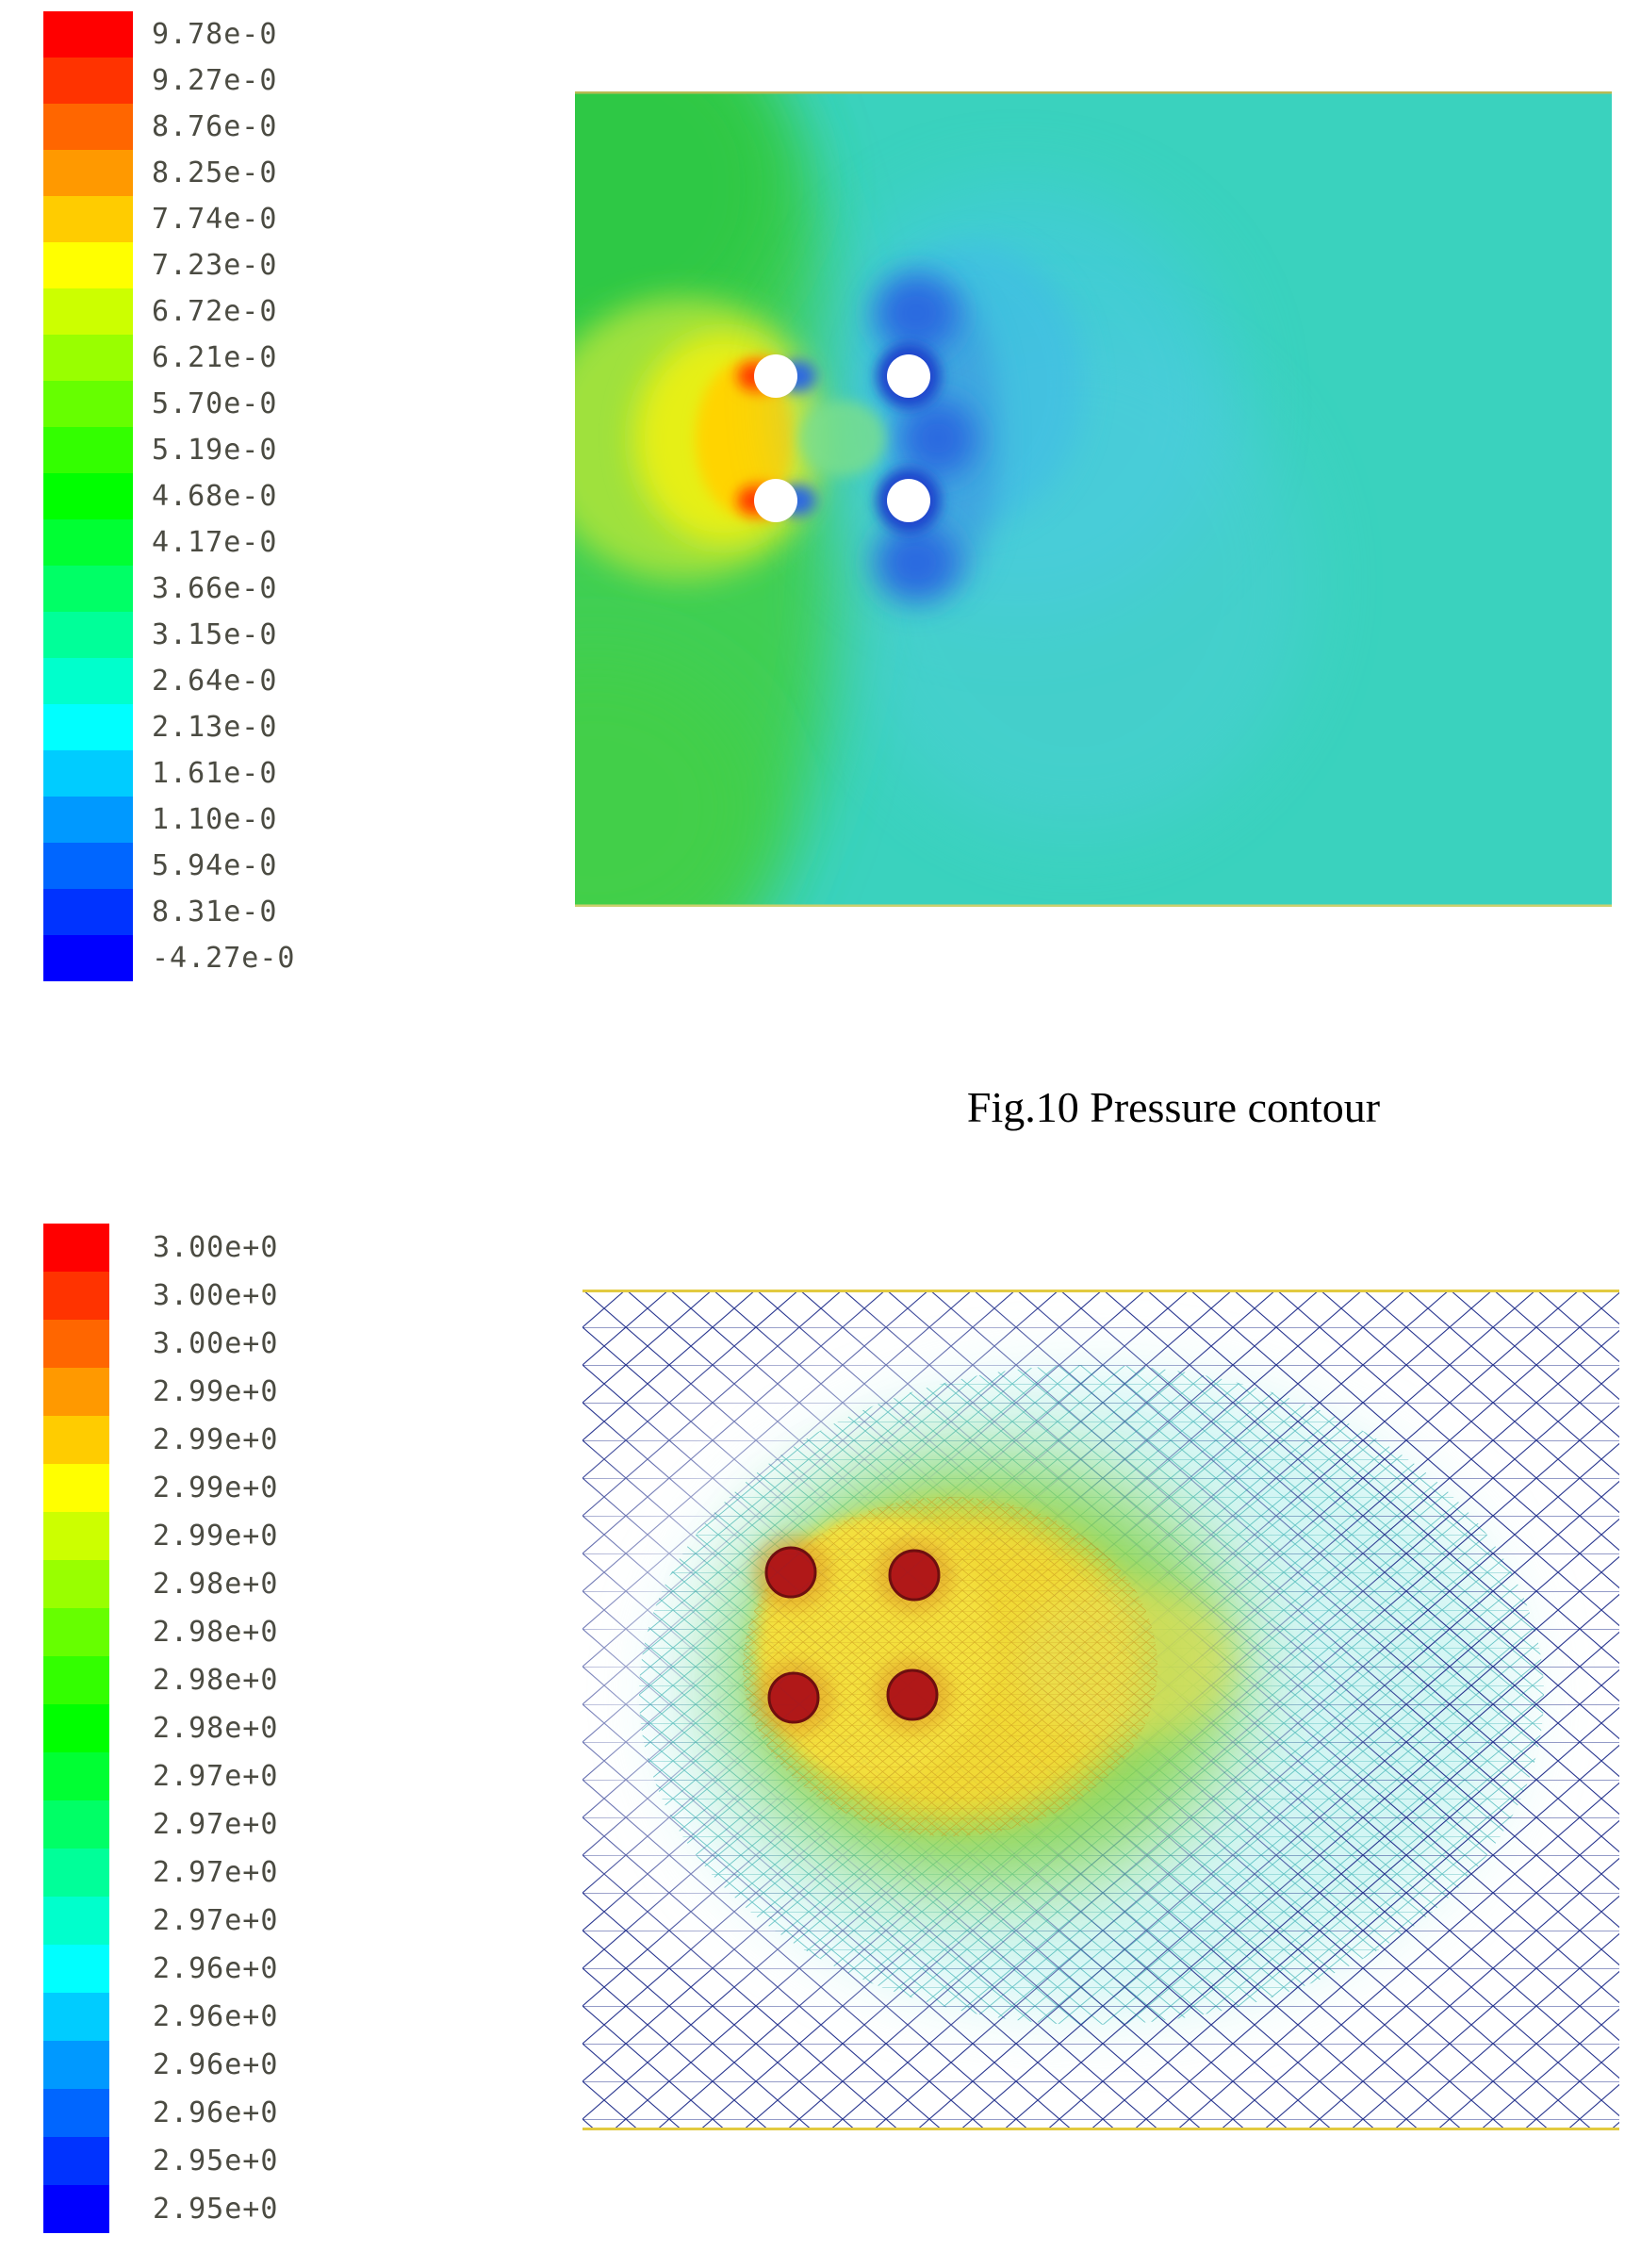 The image size is (1641, 2268). What do you see at coordinates (215, 728) in the screenshot?
I see `legend-value-label: 2.13e-0` at bounding box center [215, 728].